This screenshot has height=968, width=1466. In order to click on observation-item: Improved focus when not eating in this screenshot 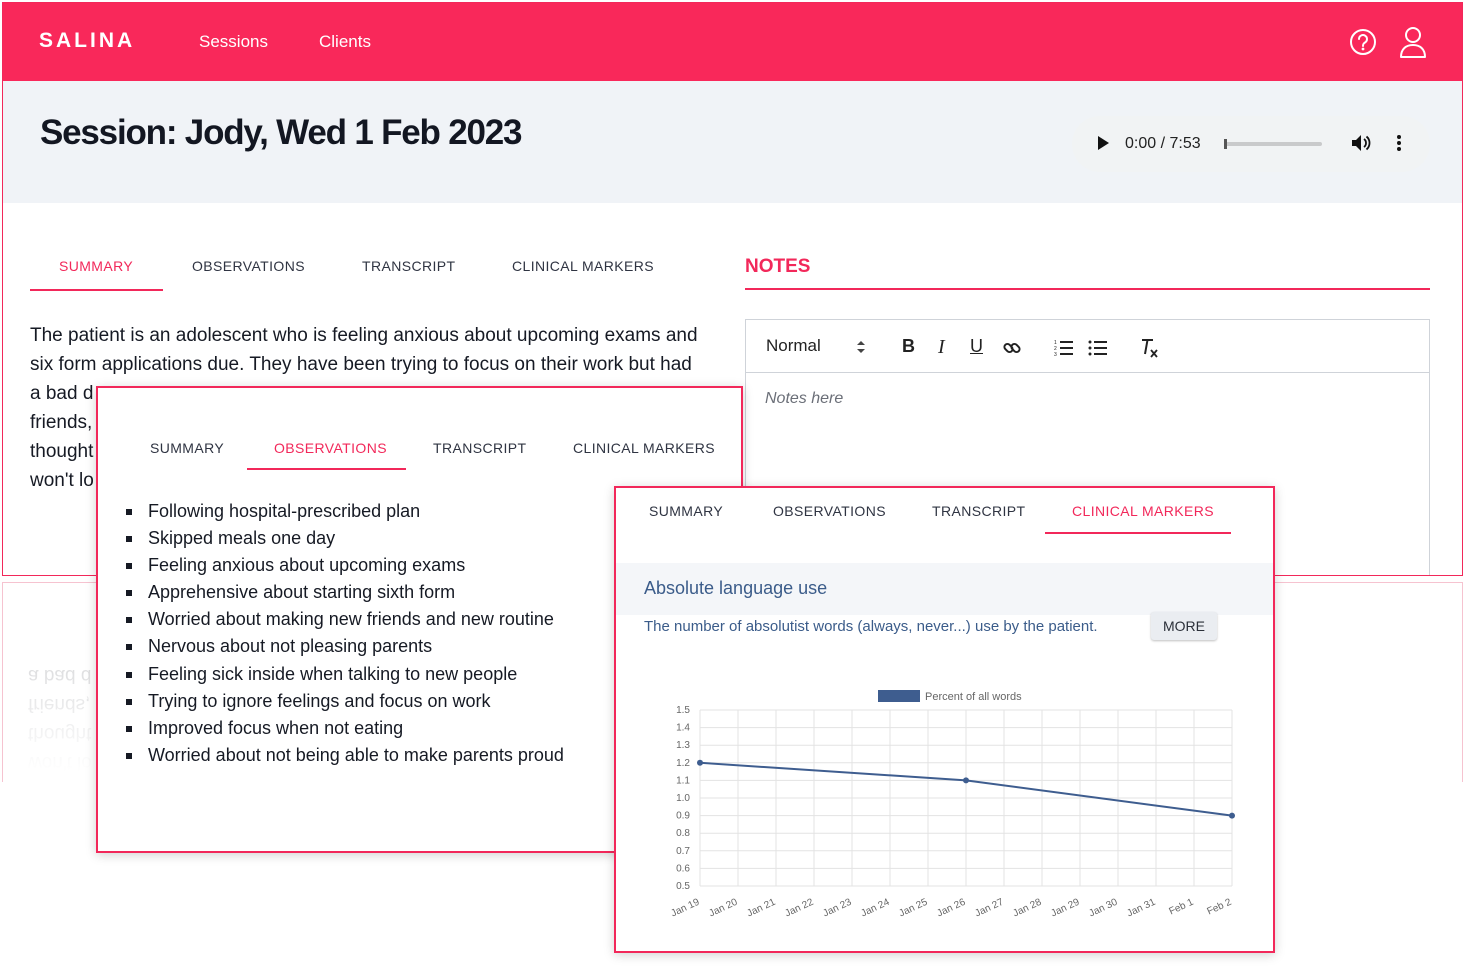, I will do `click(345, 728)`.